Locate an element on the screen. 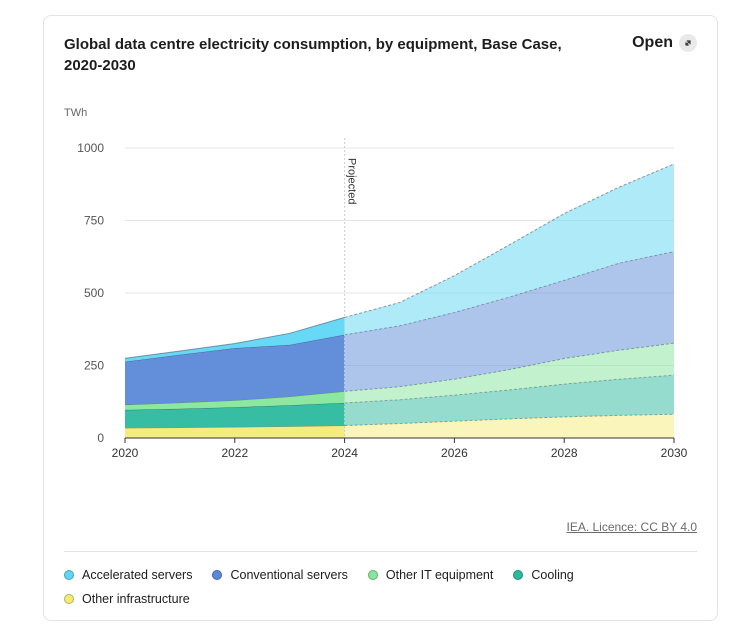  legend-item: Conventional servers is located at coordinates (280, 575).